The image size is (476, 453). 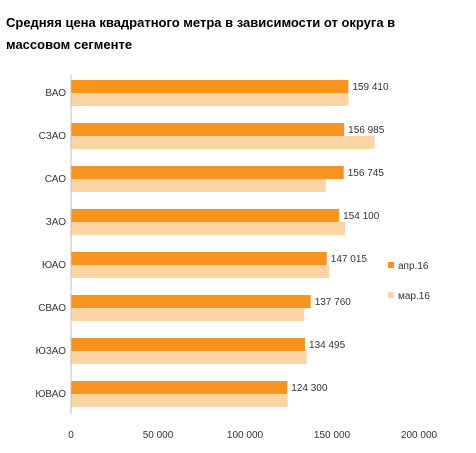 I want to click on data-label: 137 760, so click(x=333, y=302).